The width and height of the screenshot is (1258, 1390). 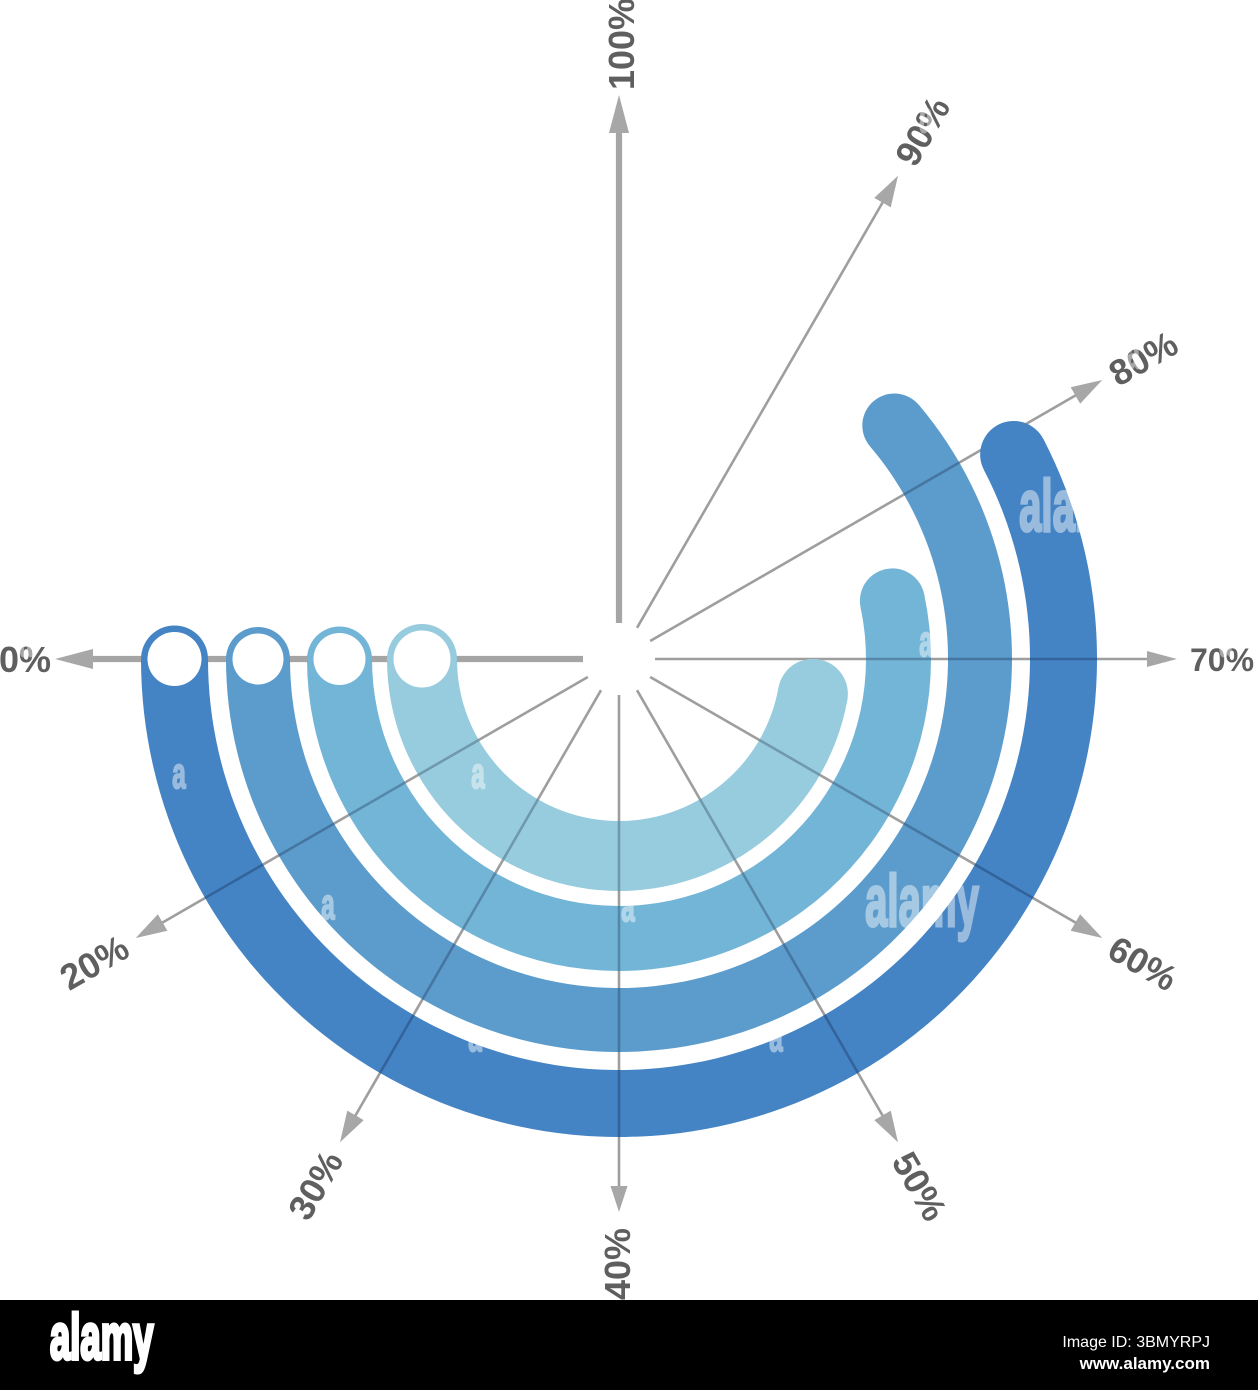 What do you see at coordinates (617, 1264) in the screenshot?
I see `svg-text: 40%` at bounding box center [617, 1264].